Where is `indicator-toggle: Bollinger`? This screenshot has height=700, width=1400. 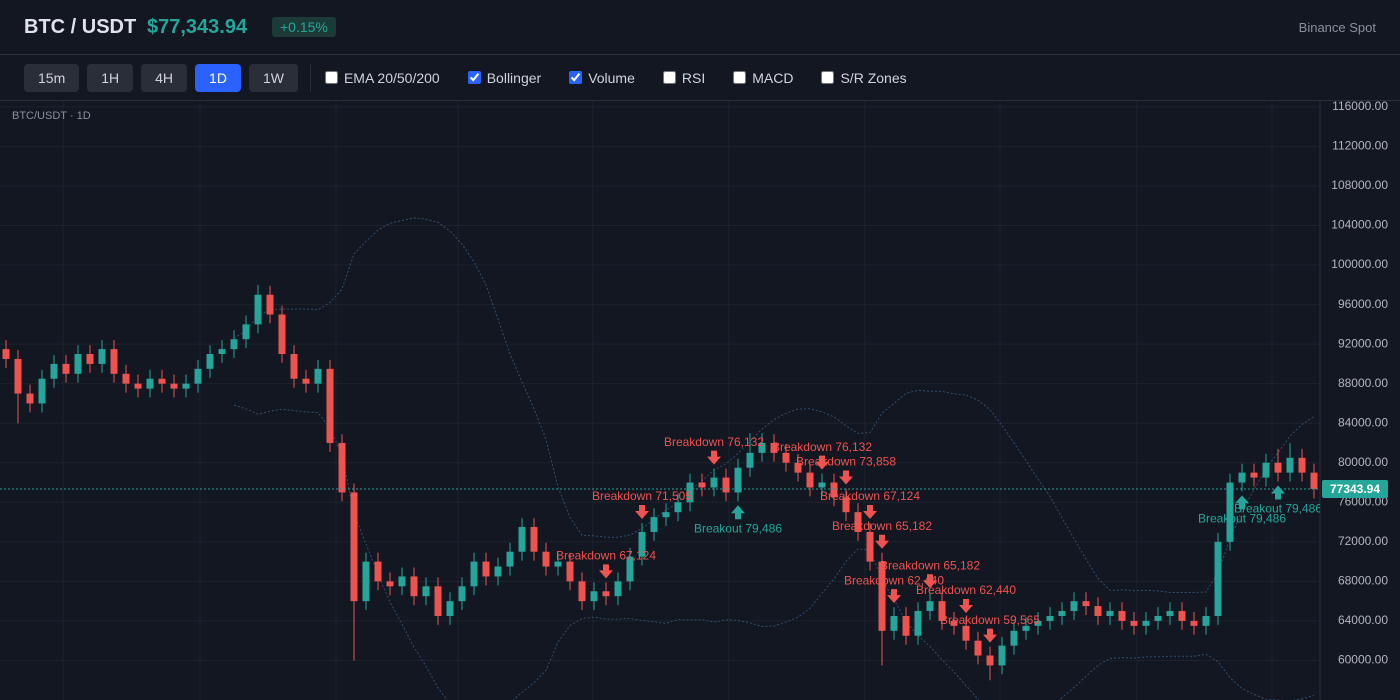
indicator-toggle: Bollinger is located at coordinates (504, 77).